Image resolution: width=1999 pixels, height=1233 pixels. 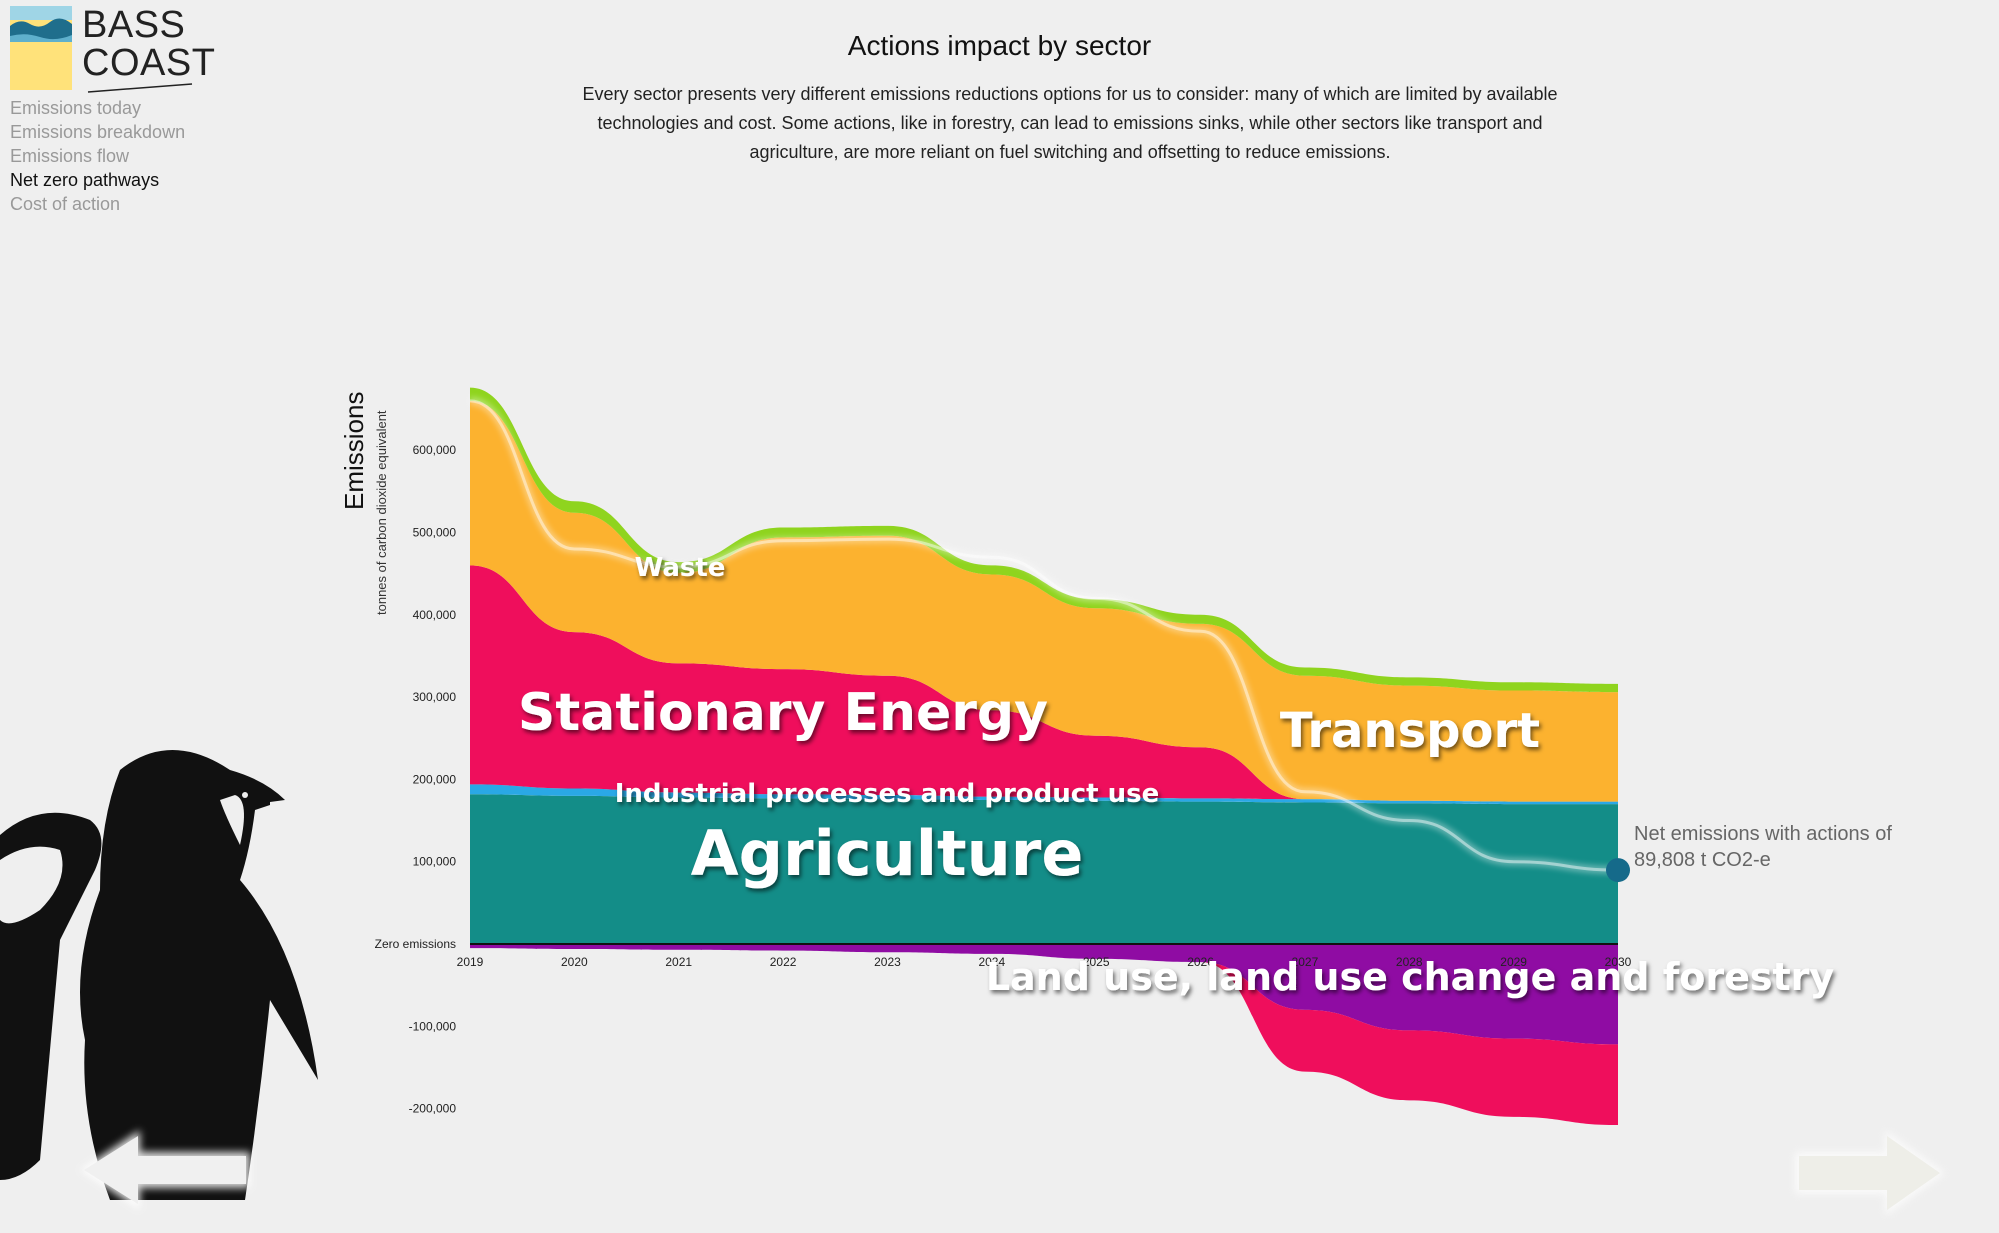 I want to click on y-tick-label: 100,000, so click(x=435, y=862).